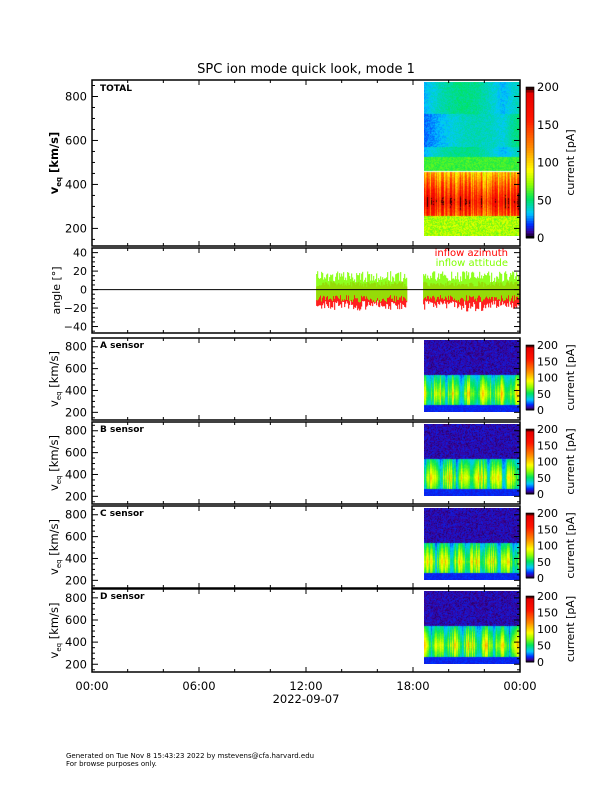  Describe the element at coordinates (111, 764) in the screenshot. I see `footer-disclaimer: For browse purposes only.` at that location.